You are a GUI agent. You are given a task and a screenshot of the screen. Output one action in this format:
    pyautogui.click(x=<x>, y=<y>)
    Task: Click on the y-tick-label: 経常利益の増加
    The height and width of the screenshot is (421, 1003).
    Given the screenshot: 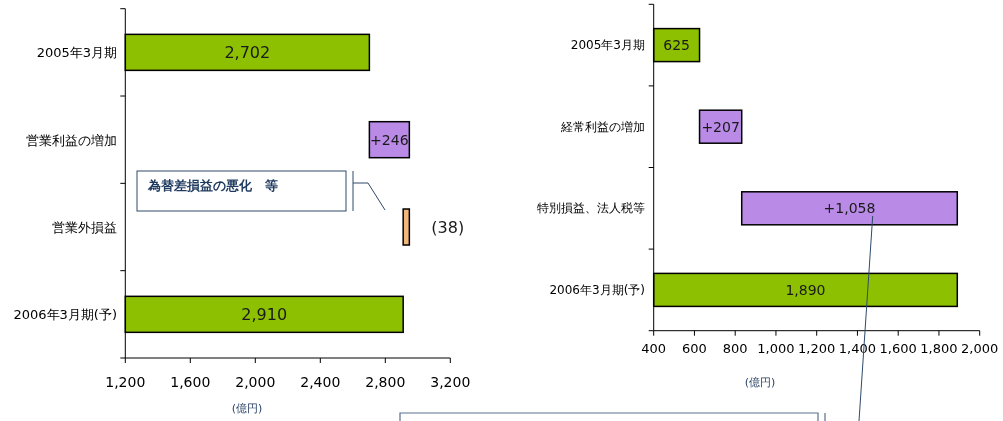 What is the action you would take?
    pyautogui.click(x=602, y=126)
    